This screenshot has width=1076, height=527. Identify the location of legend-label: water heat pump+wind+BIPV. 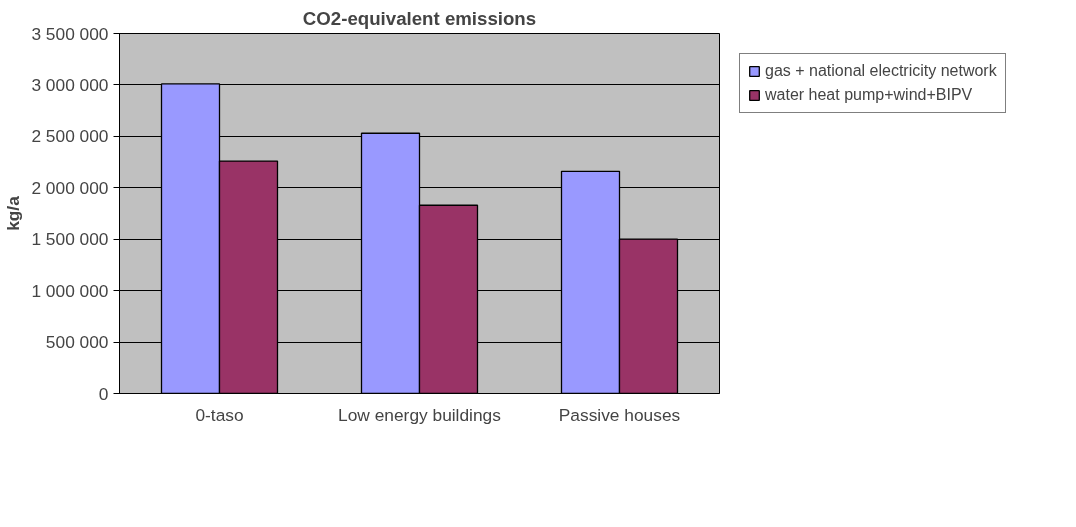
(869, 95).